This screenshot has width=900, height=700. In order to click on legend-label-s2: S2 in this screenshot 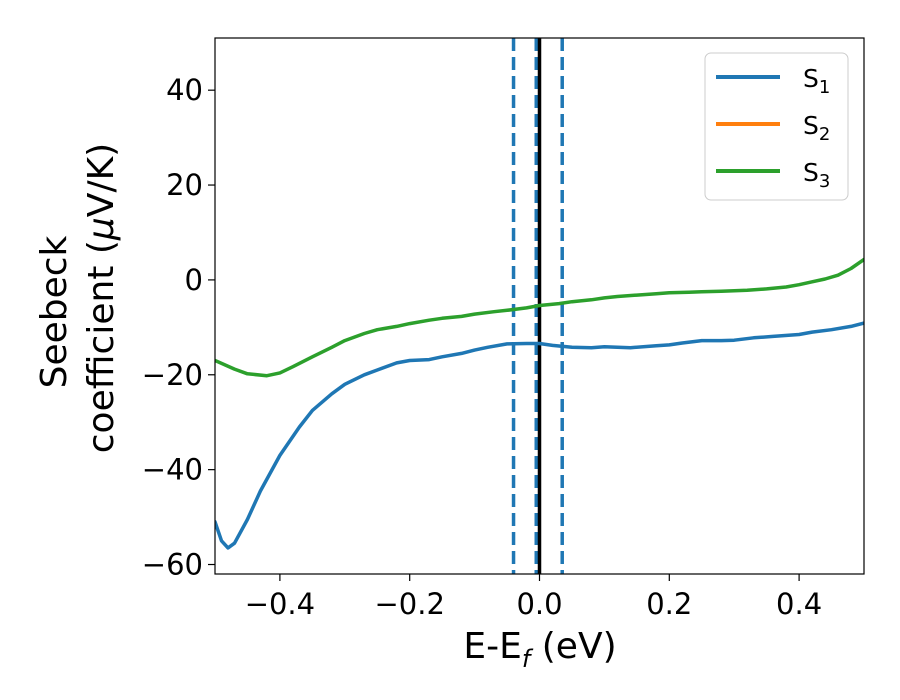, I will do `click(816, 128)`.